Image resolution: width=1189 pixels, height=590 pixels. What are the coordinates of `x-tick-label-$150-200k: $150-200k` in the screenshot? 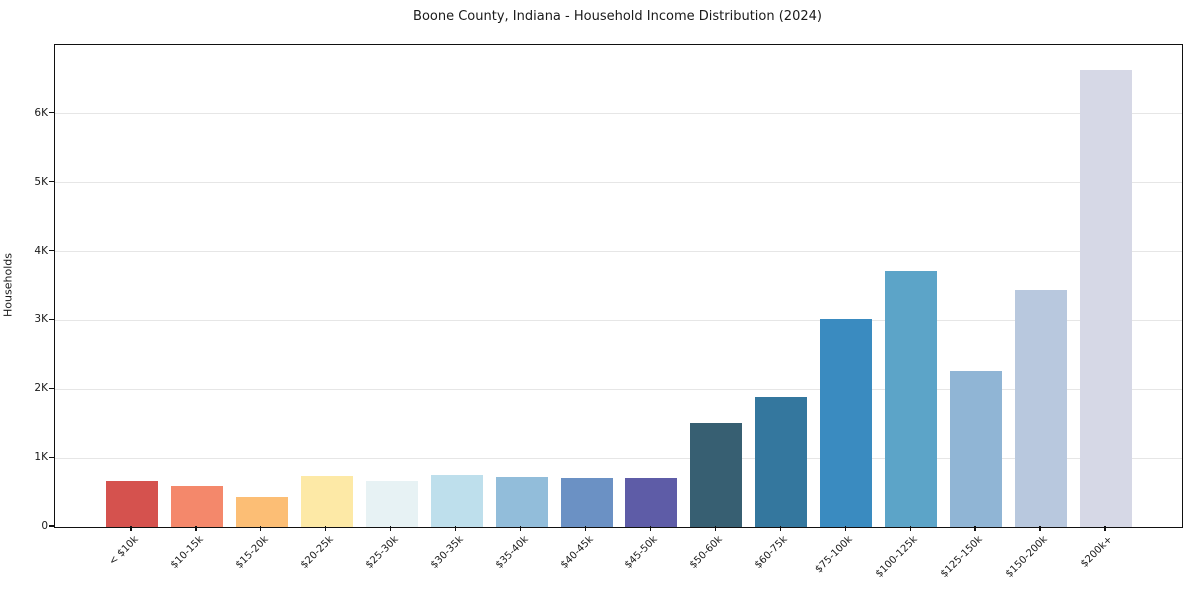 It's located at (1026, 557).